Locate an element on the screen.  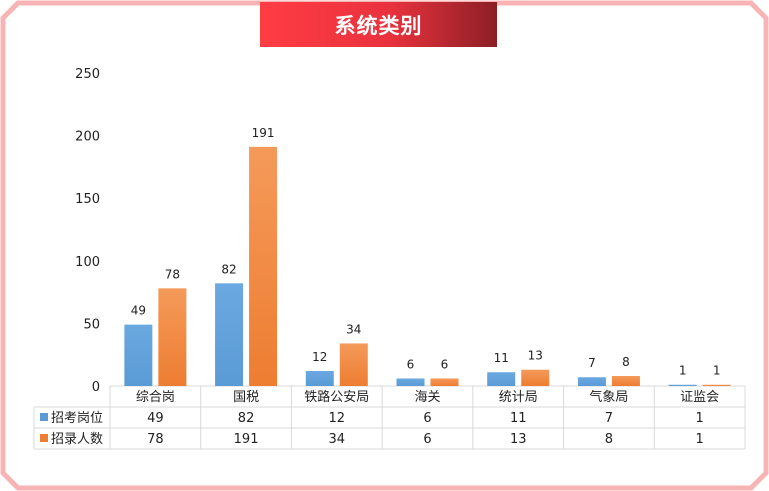
y-tick-label: 50 is located at coordinates (91, 324).